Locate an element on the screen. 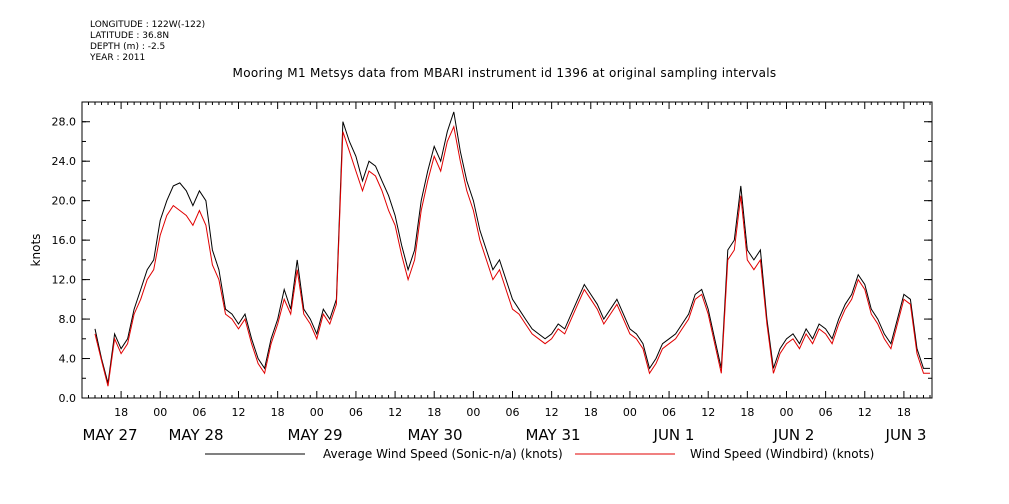 The height and width of the screenshot is (504, 1009). y-tick-label: 4.0 is located at coordinates (68, 359).